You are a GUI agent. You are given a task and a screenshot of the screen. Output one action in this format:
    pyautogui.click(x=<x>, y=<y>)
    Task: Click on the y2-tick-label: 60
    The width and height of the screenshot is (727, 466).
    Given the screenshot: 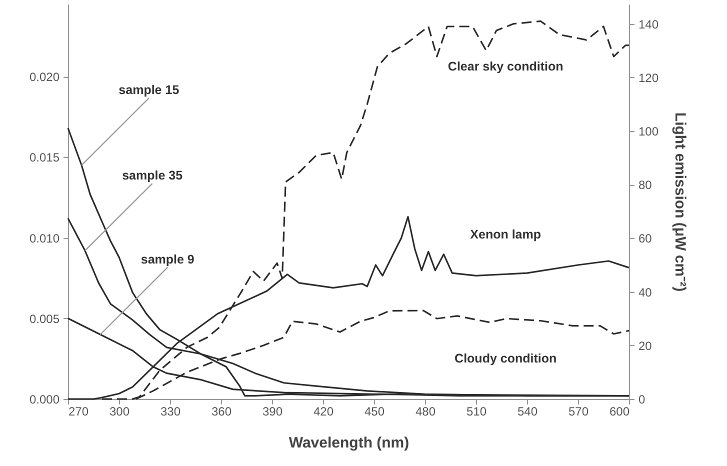 What is the action you would take?
    pyautogui.click(x=645, y=239)
    